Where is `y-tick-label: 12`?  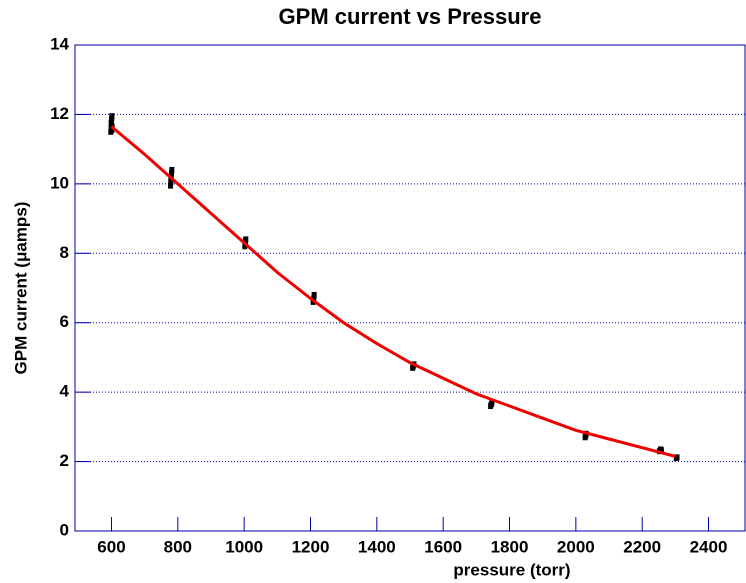
y-tick-label: 12 is located at coordinates (59, 113).